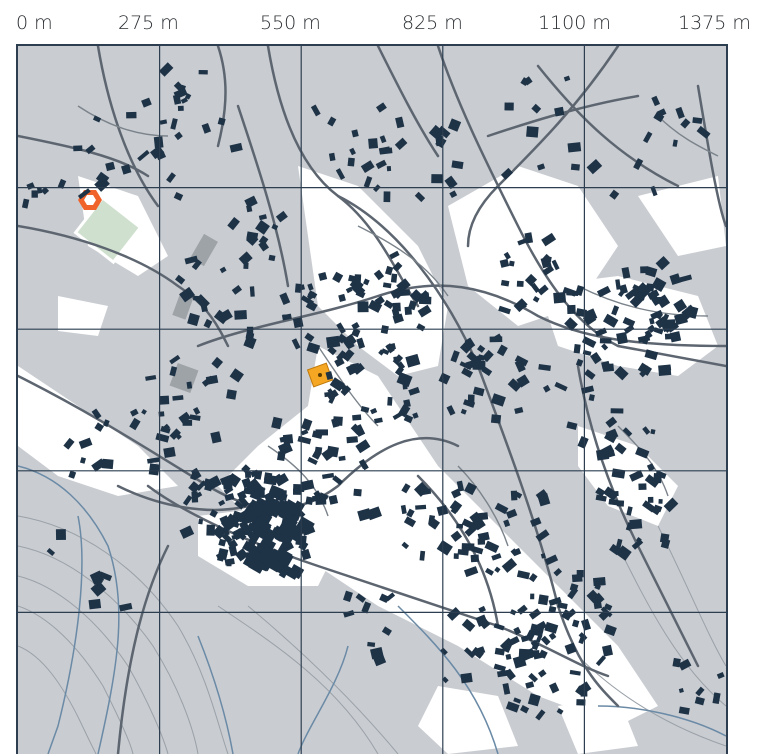 This screenshot has height=754, width=764. Describe the element at coordinates (574, 23) in the screenshot. I see `scale-label-1100: 1100 m` at that location.